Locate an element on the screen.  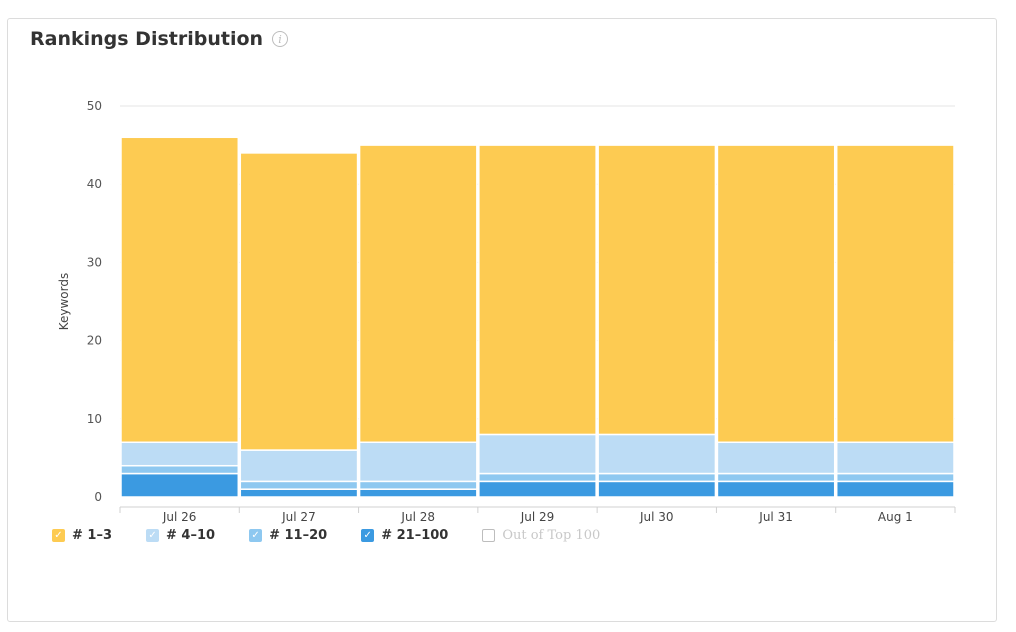
legend-label: # 21–100 is located at coordinates (415, 535).